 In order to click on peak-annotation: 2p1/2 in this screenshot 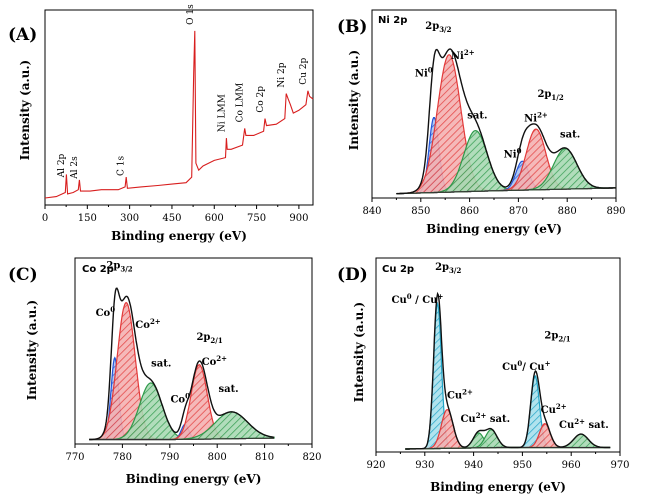, I will do `click(550, 95)`.